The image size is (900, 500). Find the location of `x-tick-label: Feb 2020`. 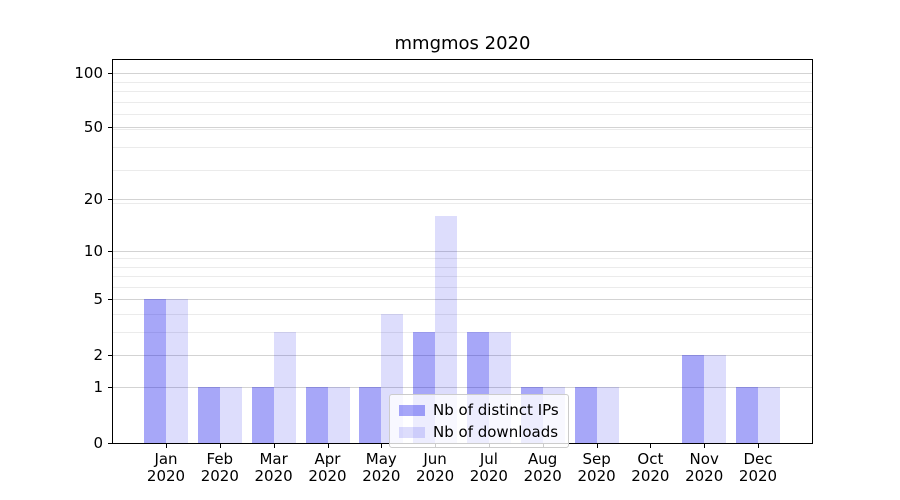

x-tick-label: Feb 2020 is located at coordinates (219, 467).